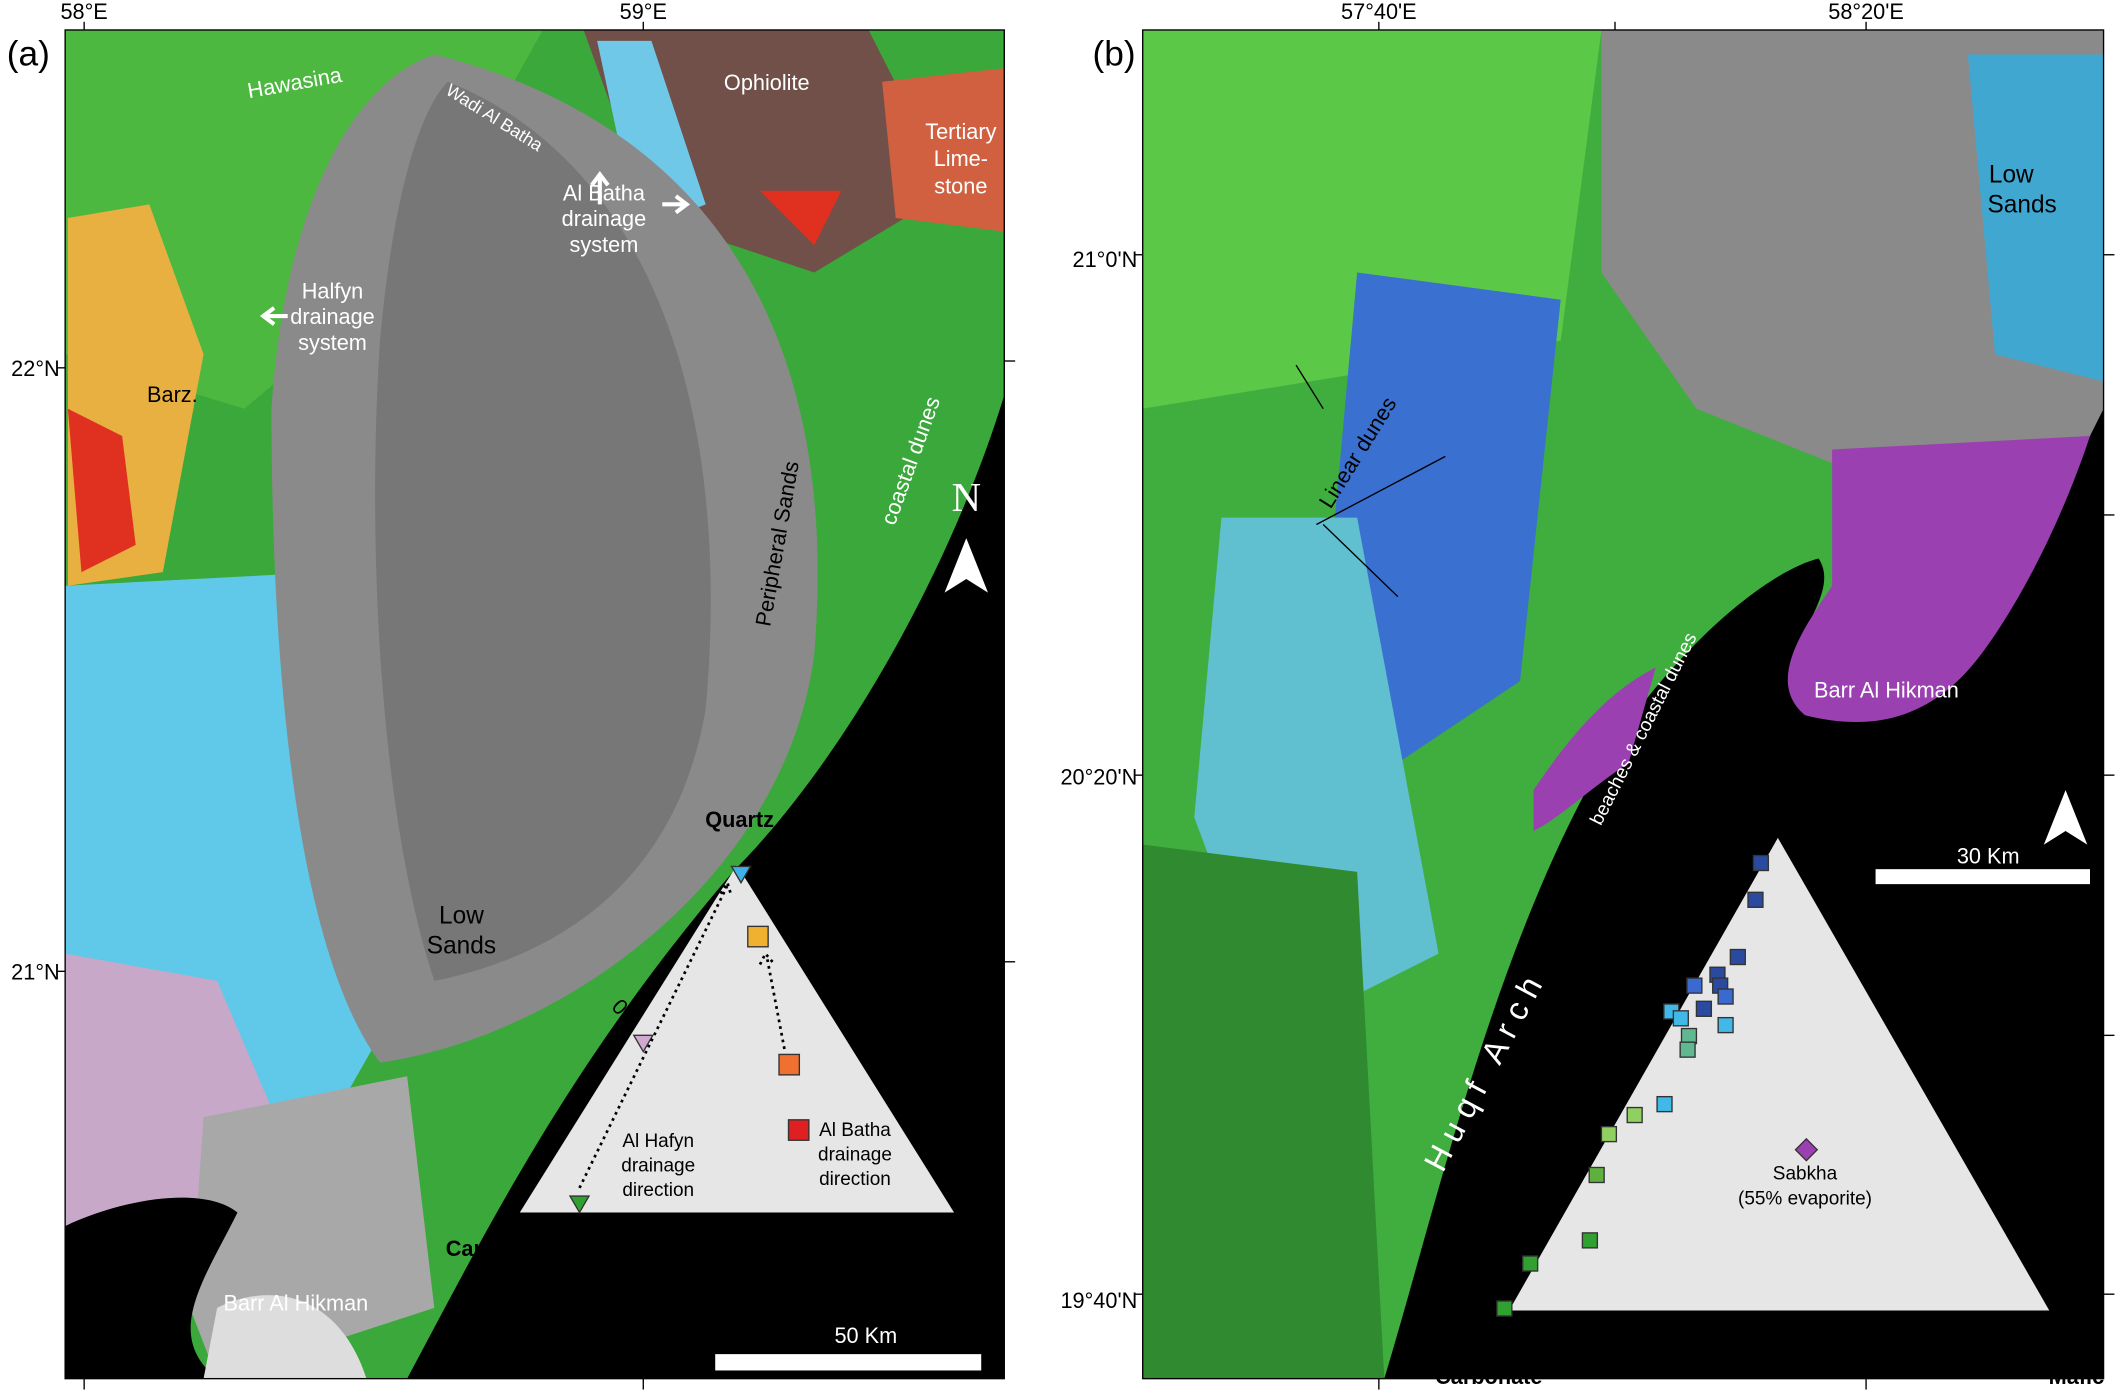 This screenshot has height=1395, width=2128. Describe the element at coordinates (855, 1155) in the screenshot. I see `ternary-note: Al Batha drainage direction` at that location.